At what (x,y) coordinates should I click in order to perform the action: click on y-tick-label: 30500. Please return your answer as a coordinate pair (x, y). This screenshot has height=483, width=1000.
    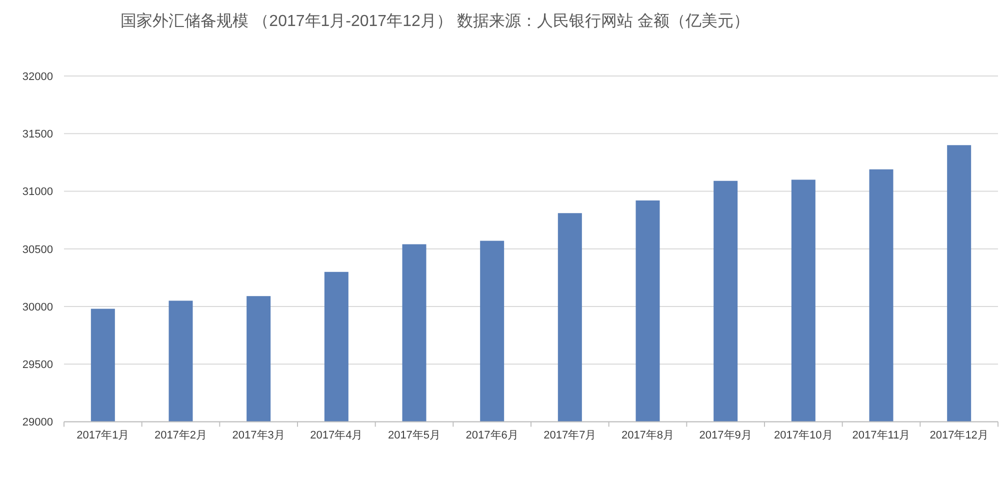
    Looking at the image, I should click on (37, 250).